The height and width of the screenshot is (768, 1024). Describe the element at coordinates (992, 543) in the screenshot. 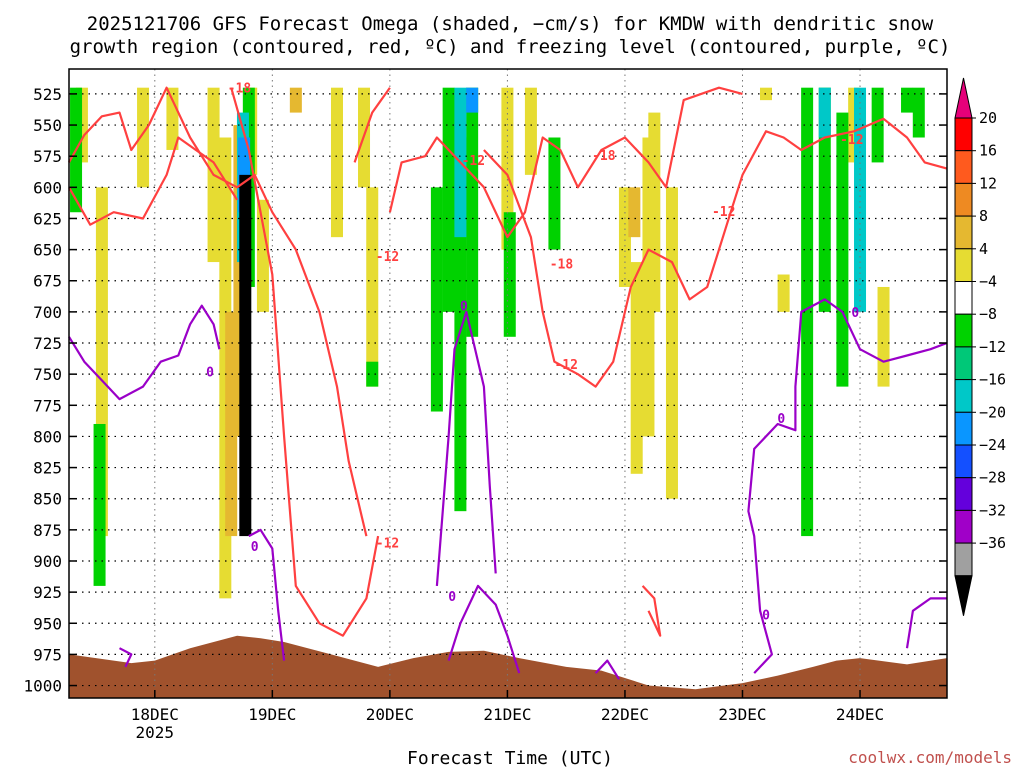

I see `colorbar-label: −36` at that location.